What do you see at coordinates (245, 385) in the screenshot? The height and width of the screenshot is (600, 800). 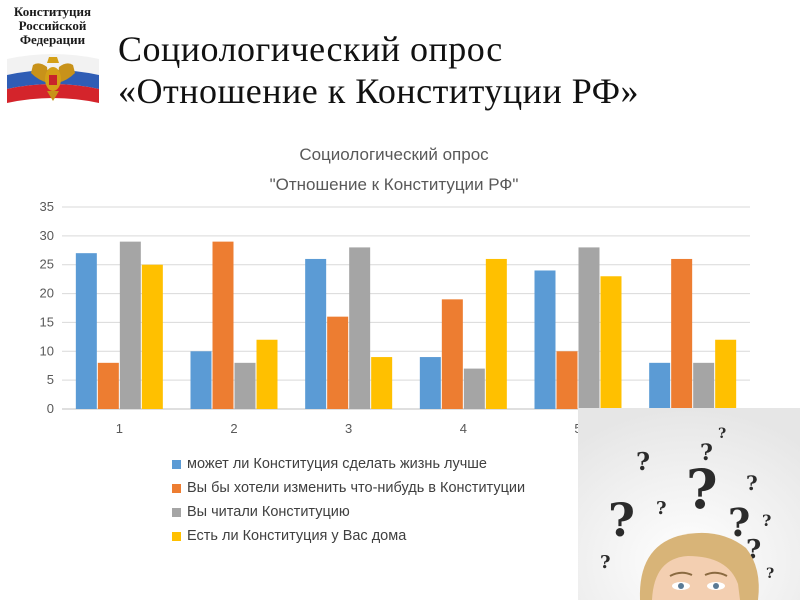 I see `bar-series3-cat2` at bounding box center [245, 385].